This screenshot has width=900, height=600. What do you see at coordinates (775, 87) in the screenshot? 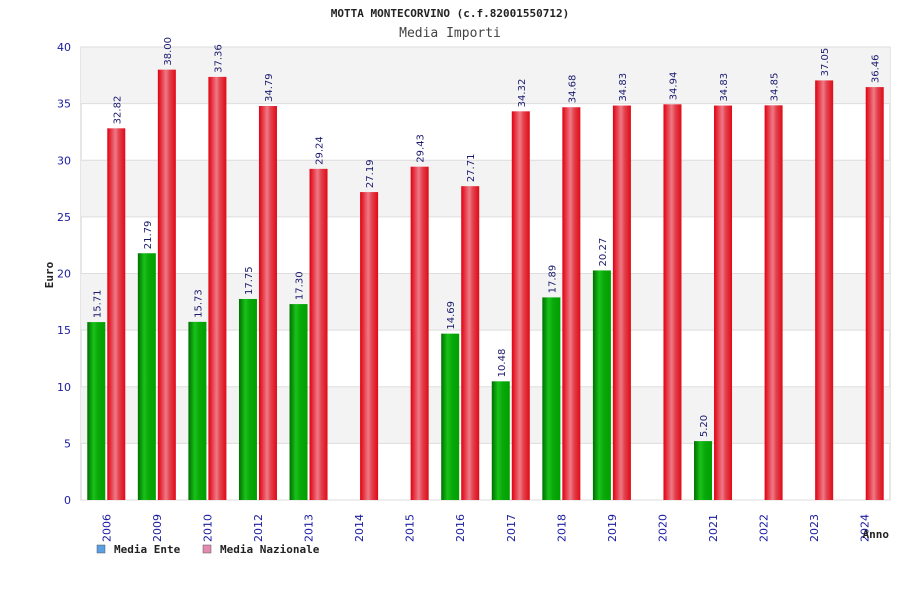
I see `data-label: 34.85` at bounding box center [775, 87].